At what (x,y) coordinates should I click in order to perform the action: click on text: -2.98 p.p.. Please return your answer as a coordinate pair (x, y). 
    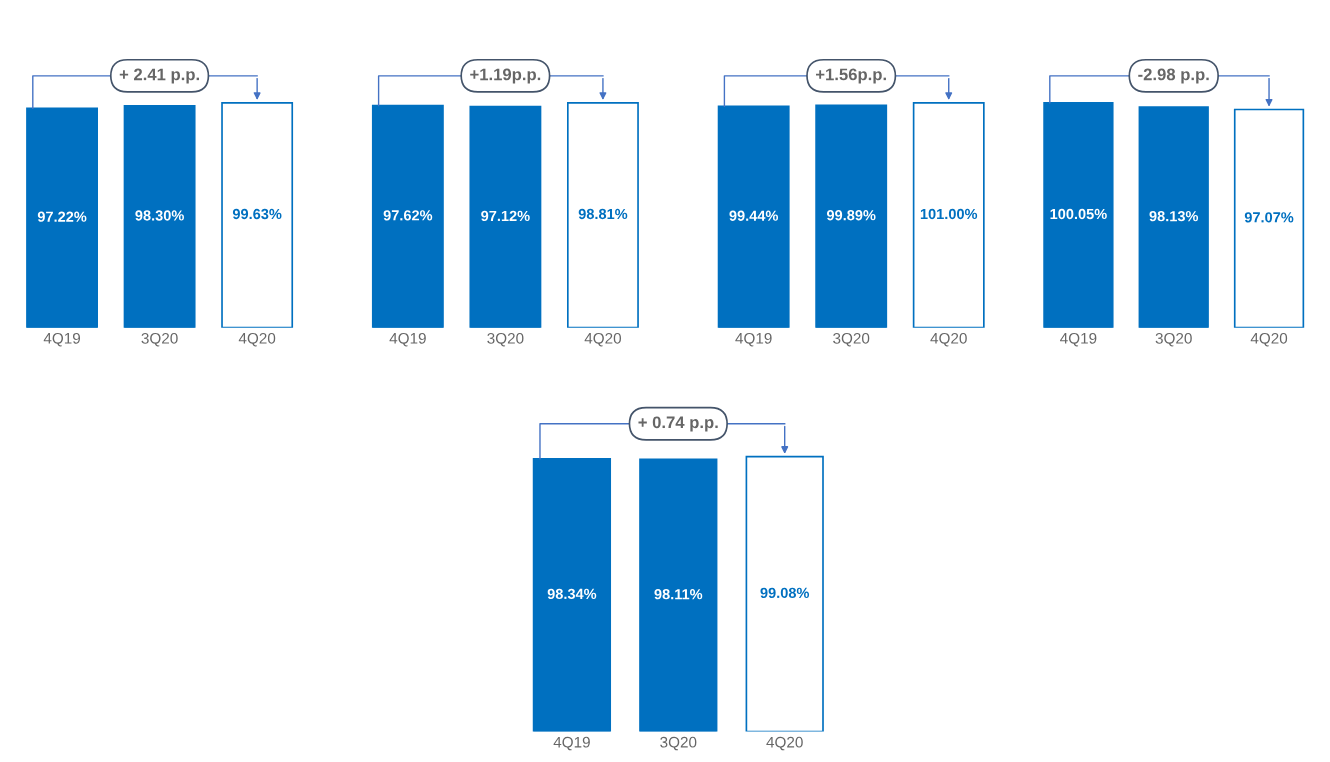
    Looking at the image, I should click on (1173, 76).